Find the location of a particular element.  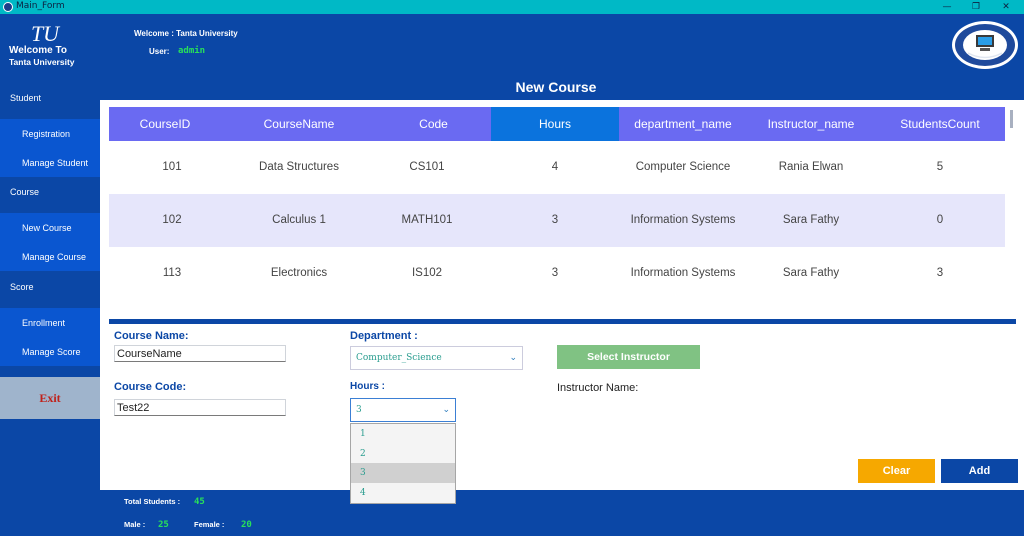

cell-studentscount: 0 is located at coordinates (940, 220).